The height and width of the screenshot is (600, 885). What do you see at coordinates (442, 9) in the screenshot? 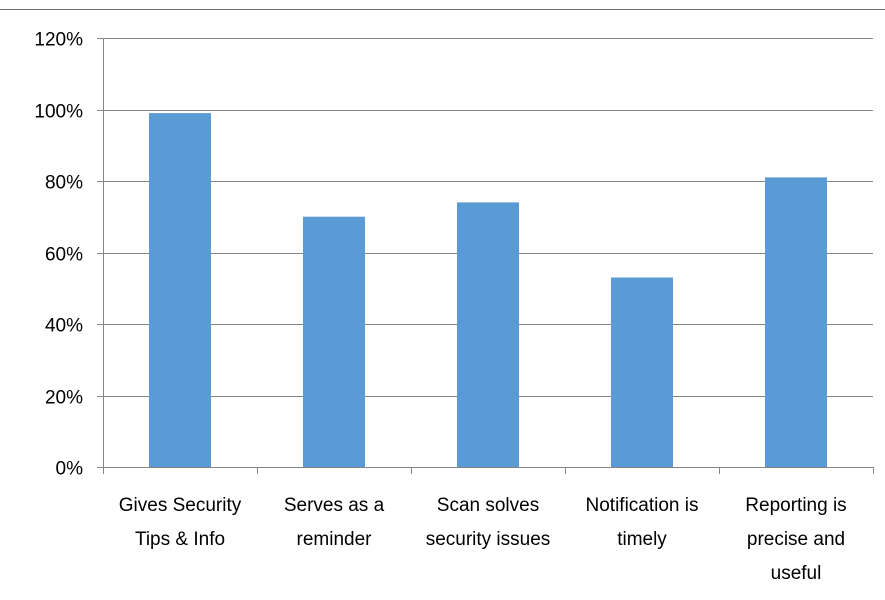
I see `top-border-line` at bounding box center [442, 9].